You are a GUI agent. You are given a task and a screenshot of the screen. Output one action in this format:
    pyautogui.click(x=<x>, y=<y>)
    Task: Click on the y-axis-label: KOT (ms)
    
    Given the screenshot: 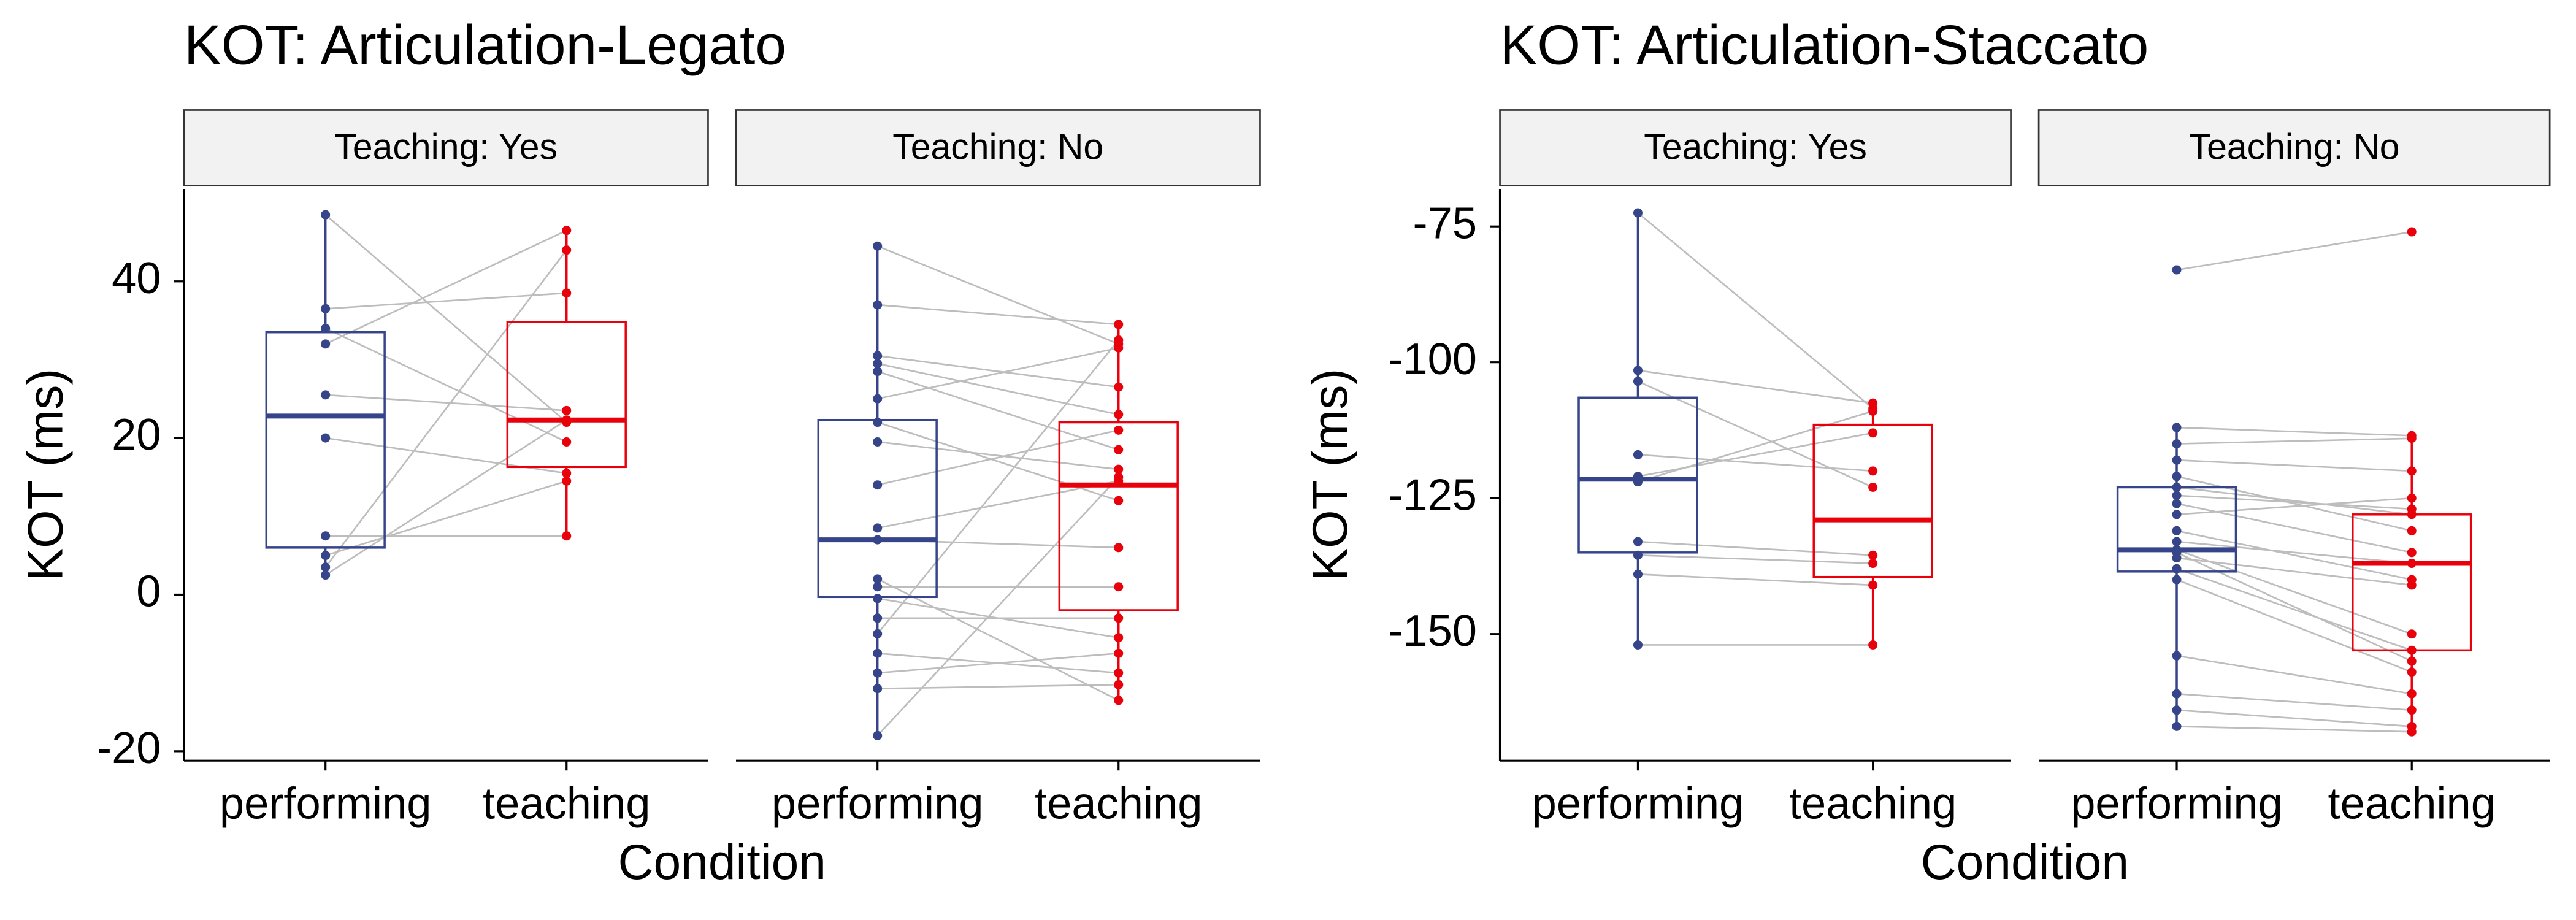 What is the action you would take?
    pyautogui.click(x=46, y=475)
    